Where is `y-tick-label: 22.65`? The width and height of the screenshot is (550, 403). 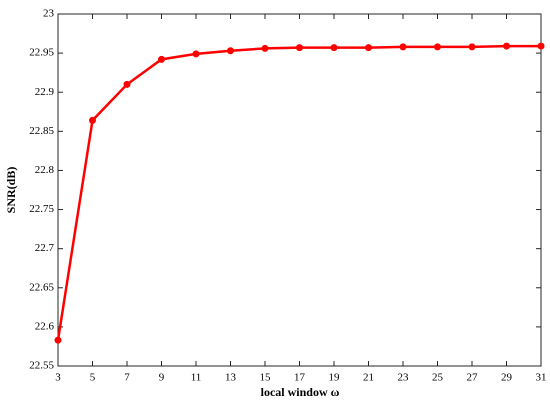 y-tick-label: 22.65 is located at coordinates (41, 287).